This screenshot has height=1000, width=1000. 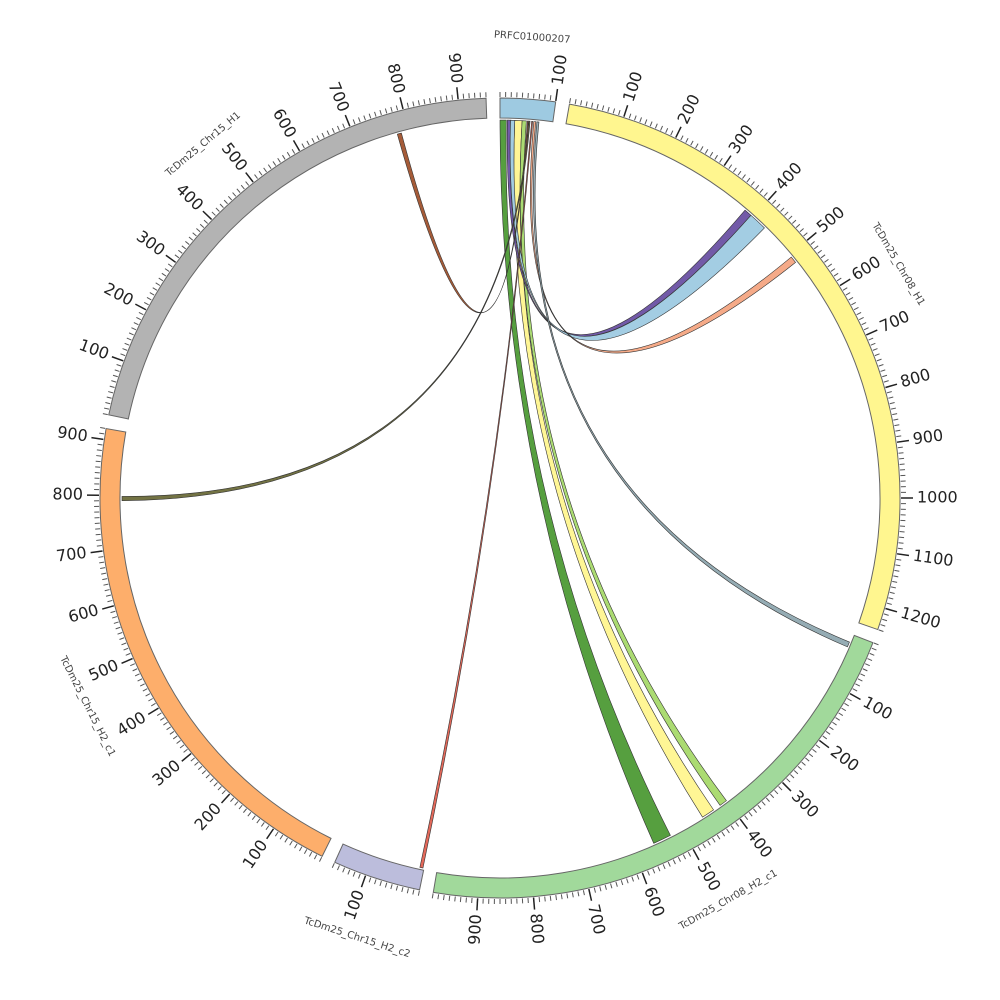 What do you see at coordinates (456, 68) in the screenshot?
I see `tick-label: 900` at bounding box center [456, 68].